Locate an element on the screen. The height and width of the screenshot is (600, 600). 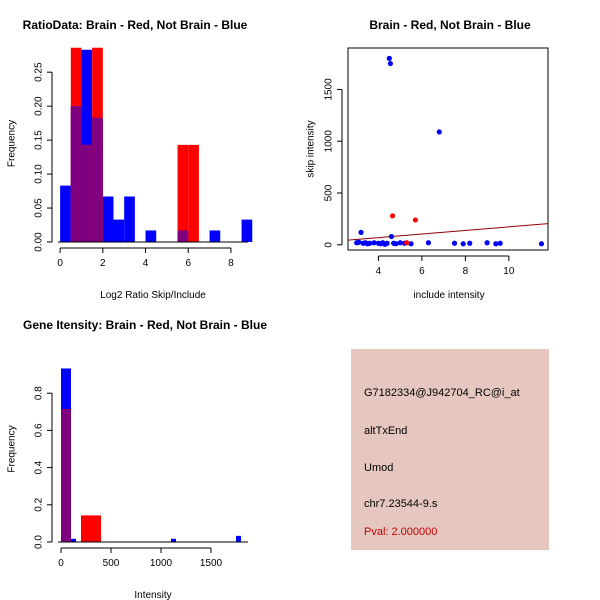
gene-name: Umod is located at coordinates (379, 468).